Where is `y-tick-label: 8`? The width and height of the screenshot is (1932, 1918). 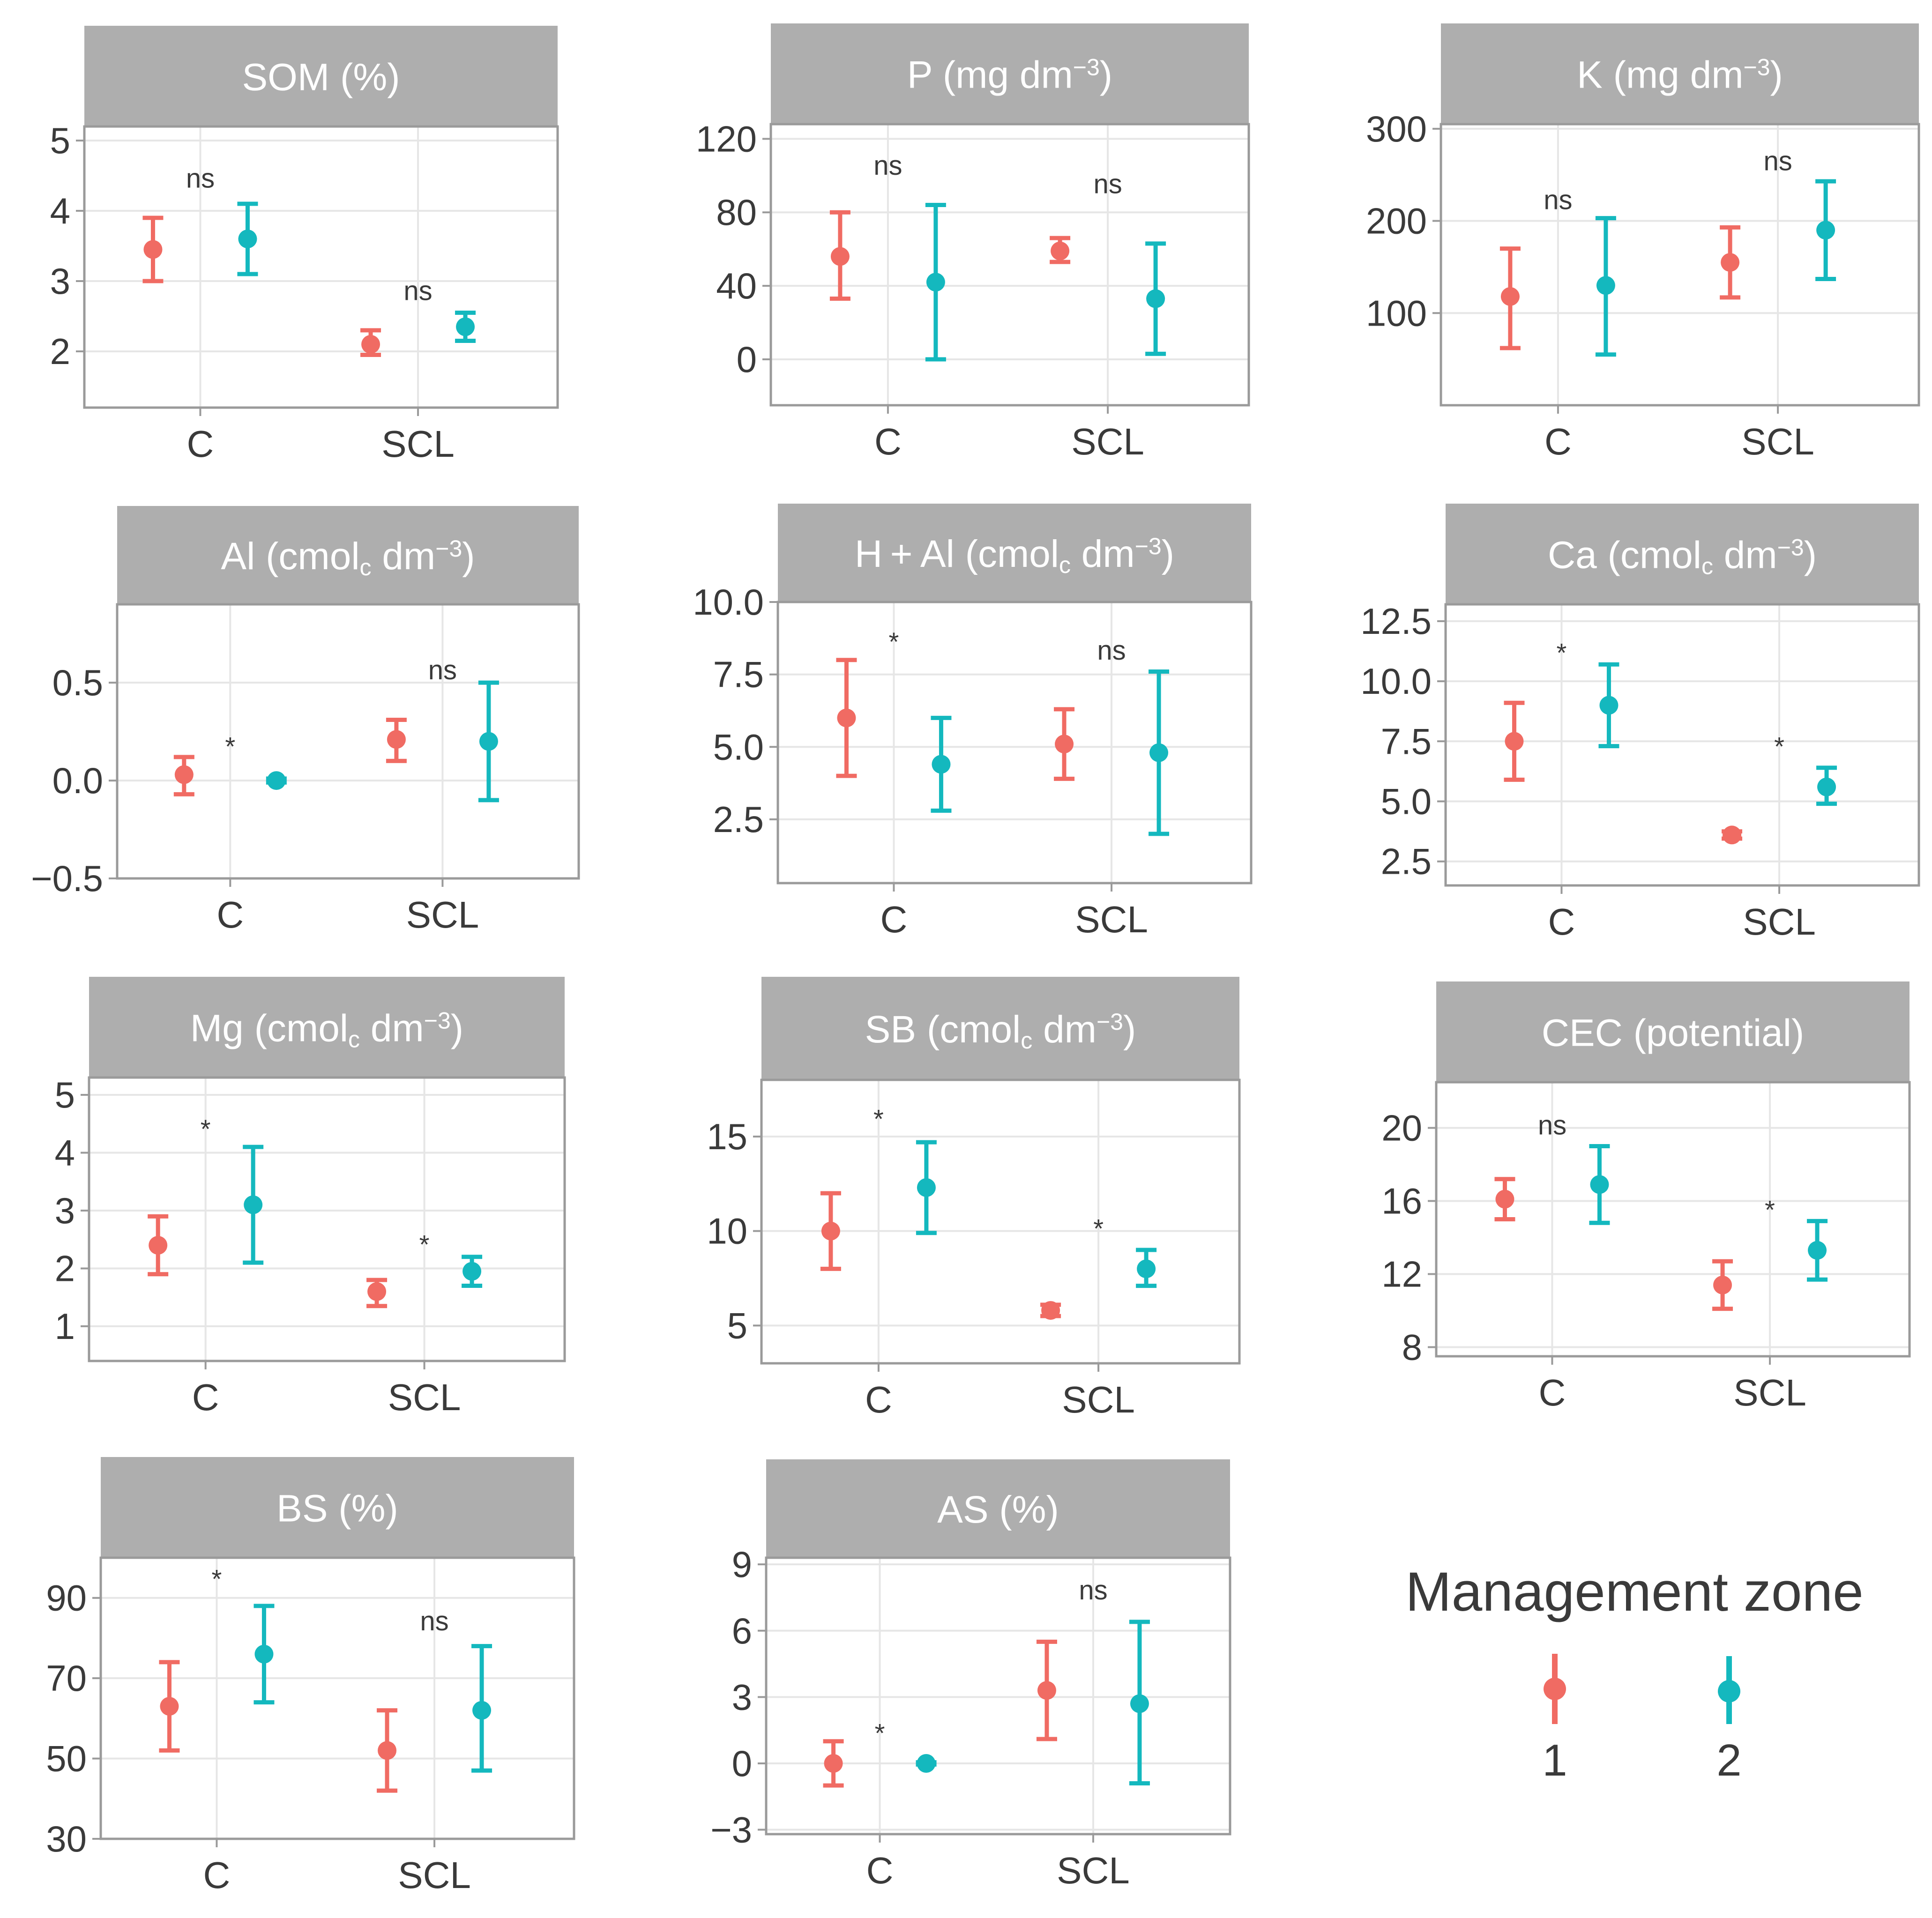 y-tick-label: 8 is located at coordinates (1412, 1347).